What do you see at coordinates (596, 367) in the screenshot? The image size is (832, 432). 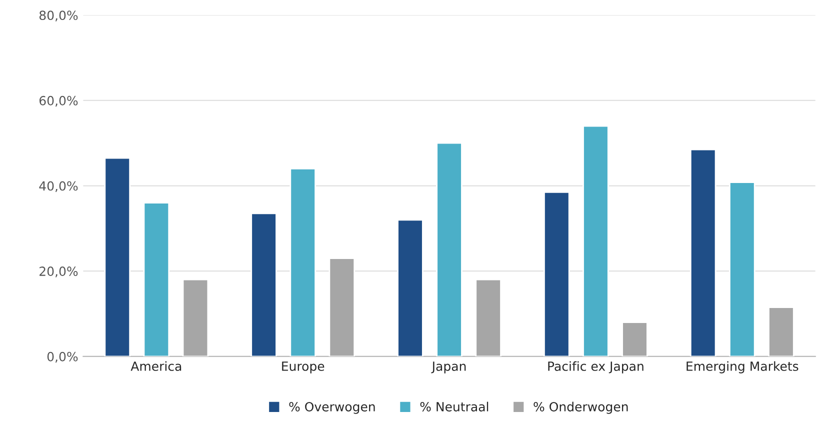 I see `x-tick-label: Pacific ex Japan` at bounding box center [596, 367].